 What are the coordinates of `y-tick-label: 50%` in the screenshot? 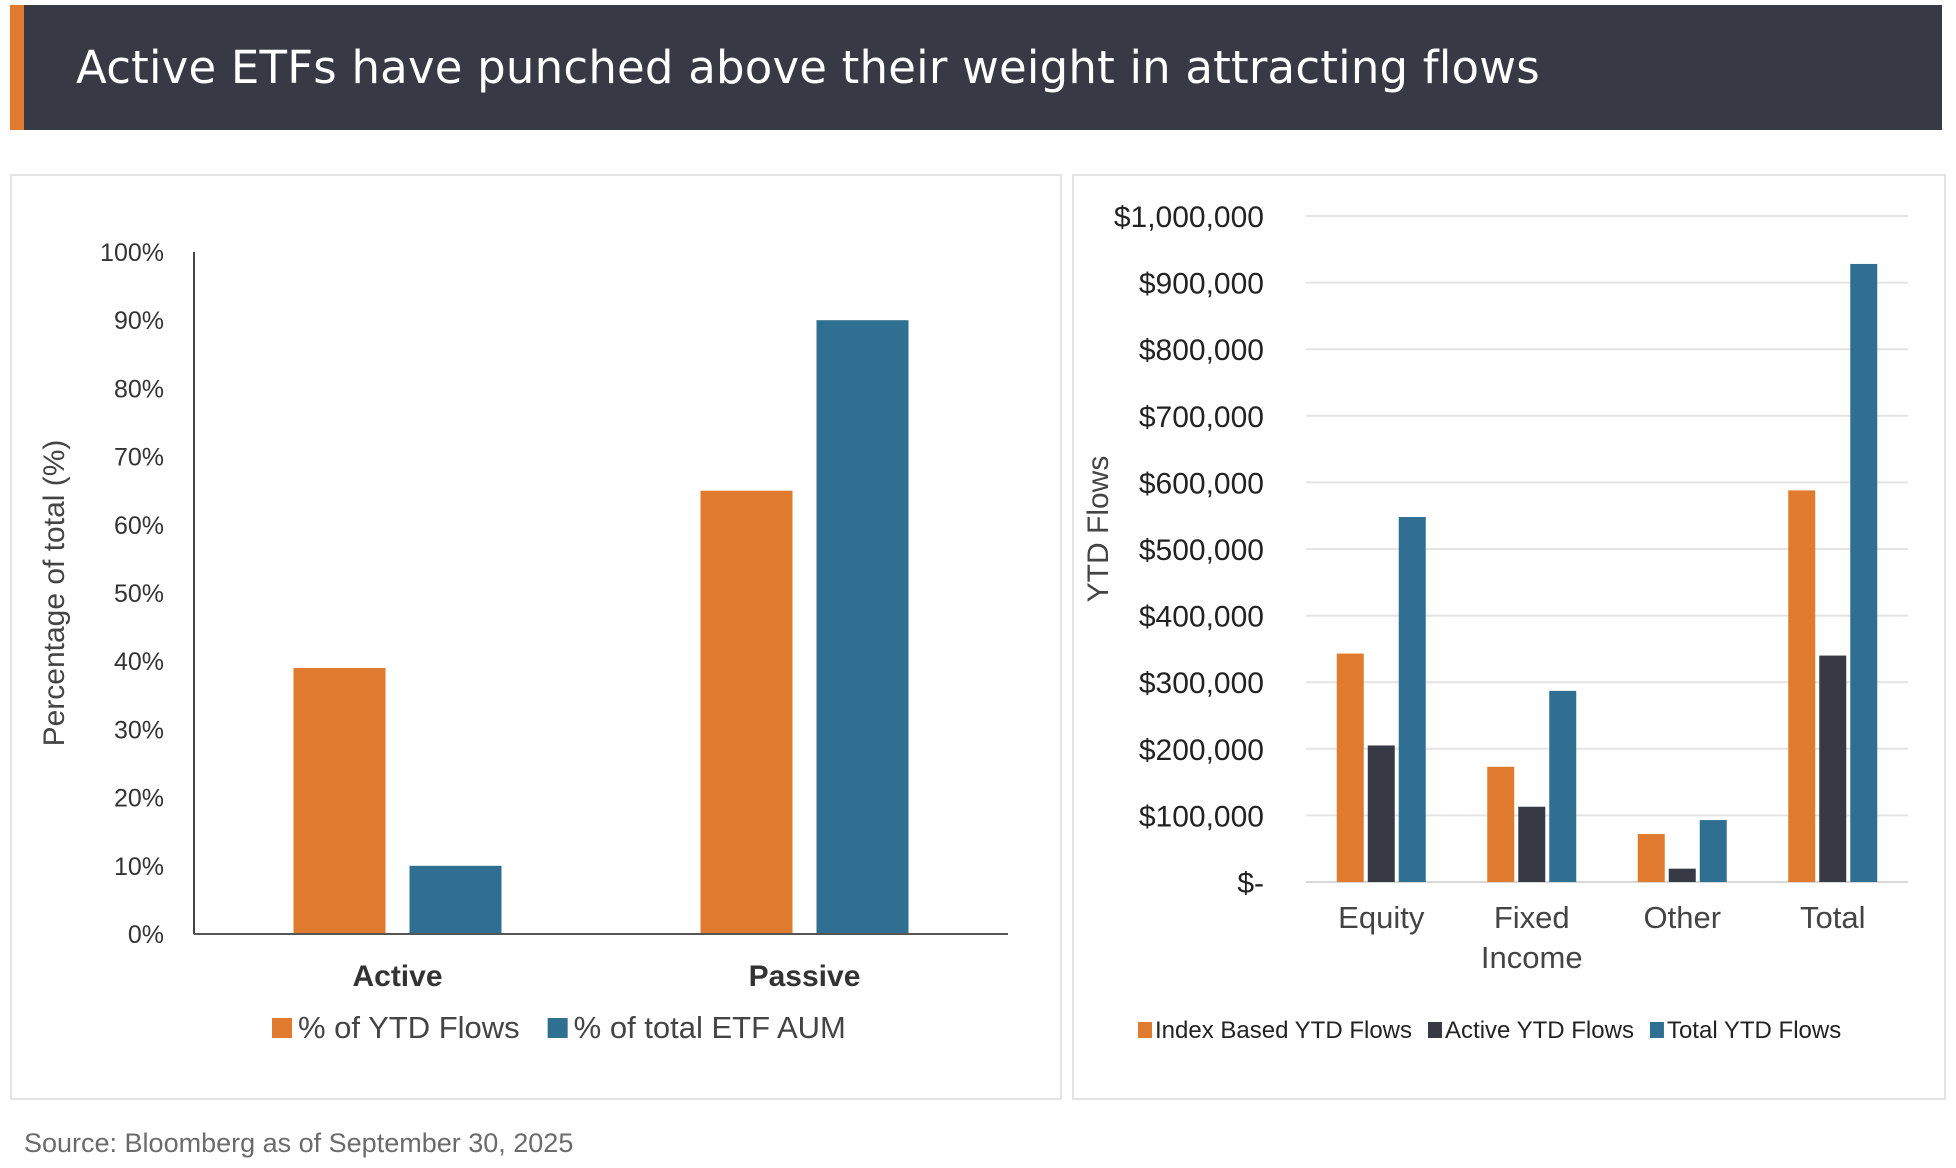 It's located at (139, 594).